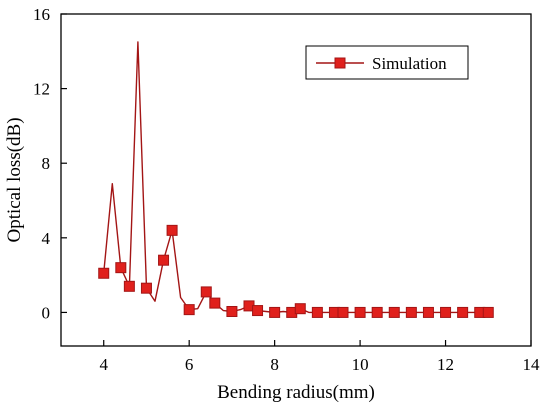 This screenshot has height=407, width=550. Describe the element at coordinates (360, 364) in the screenshot. I see `x-tick-label: 10` at that location.